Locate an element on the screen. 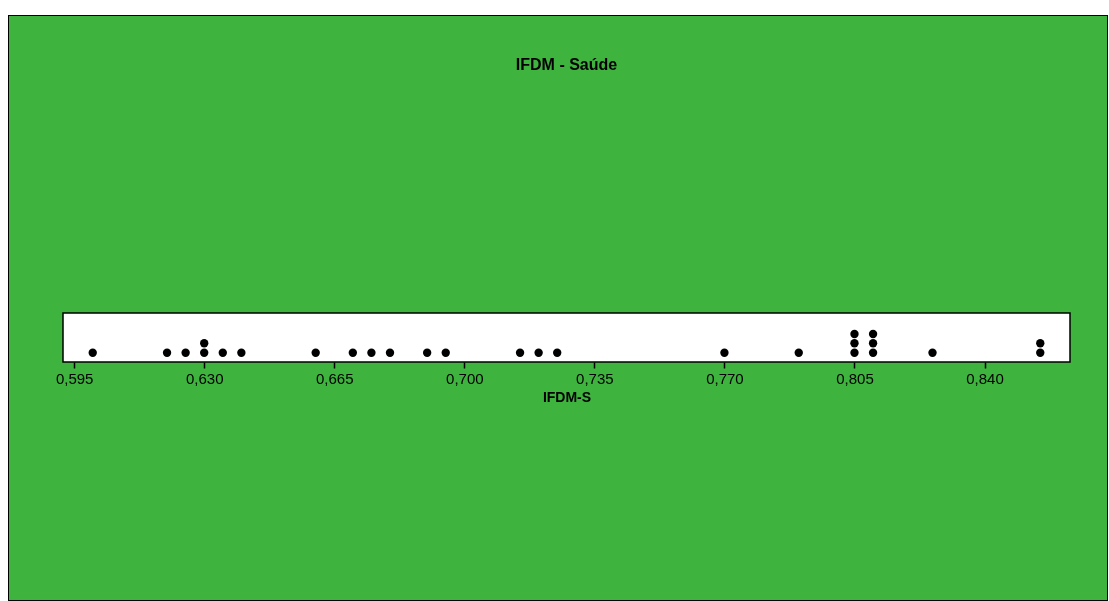  x-tick-label: 0,665 is located at coordinates (334, 378).